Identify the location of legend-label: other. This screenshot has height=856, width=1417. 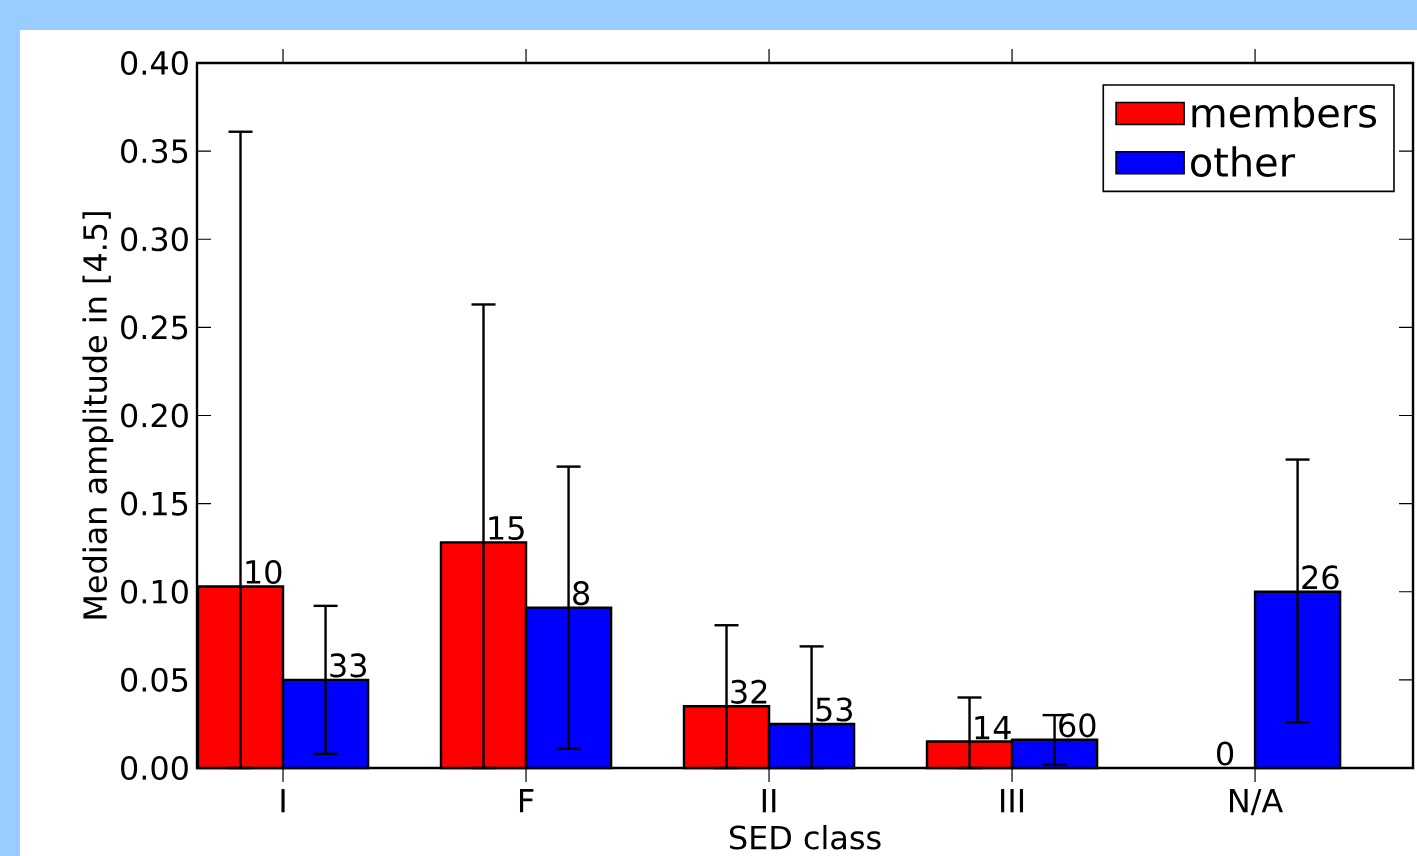
(1243, 161).